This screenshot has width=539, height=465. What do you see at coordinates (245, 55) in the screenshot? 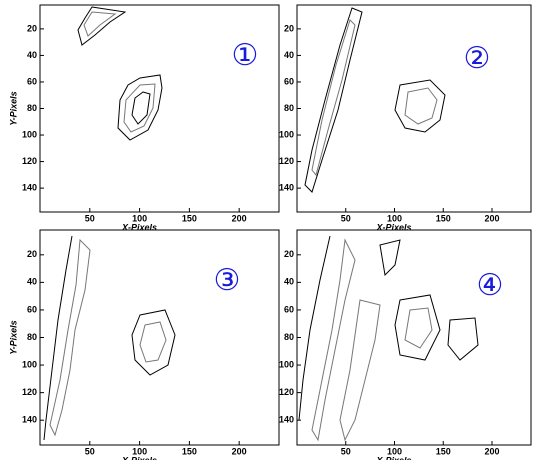
I see `panel-number: ①` at bounding box center [245, 55].